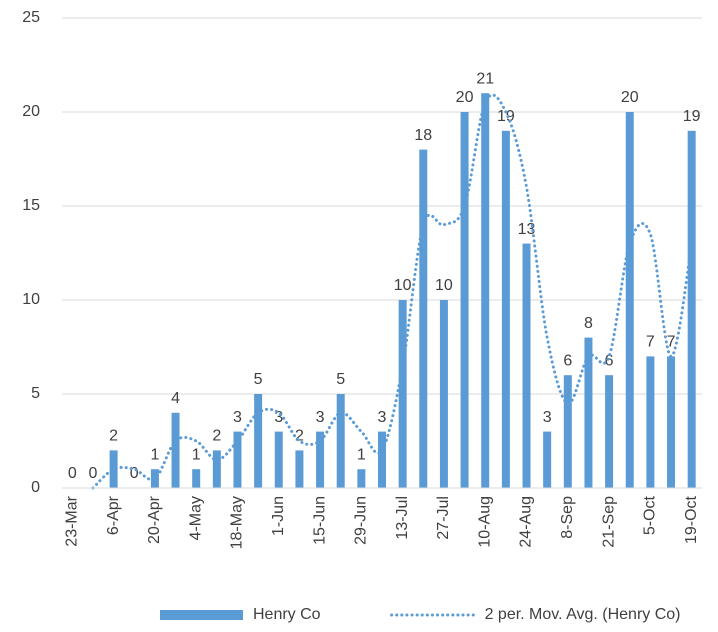 This screenshot has height=632, width=718. What do you see at coordinates (113, 515) in the screenshot?
I see `x-tick-label: 6-Apr` at bounding box center [113, 515].